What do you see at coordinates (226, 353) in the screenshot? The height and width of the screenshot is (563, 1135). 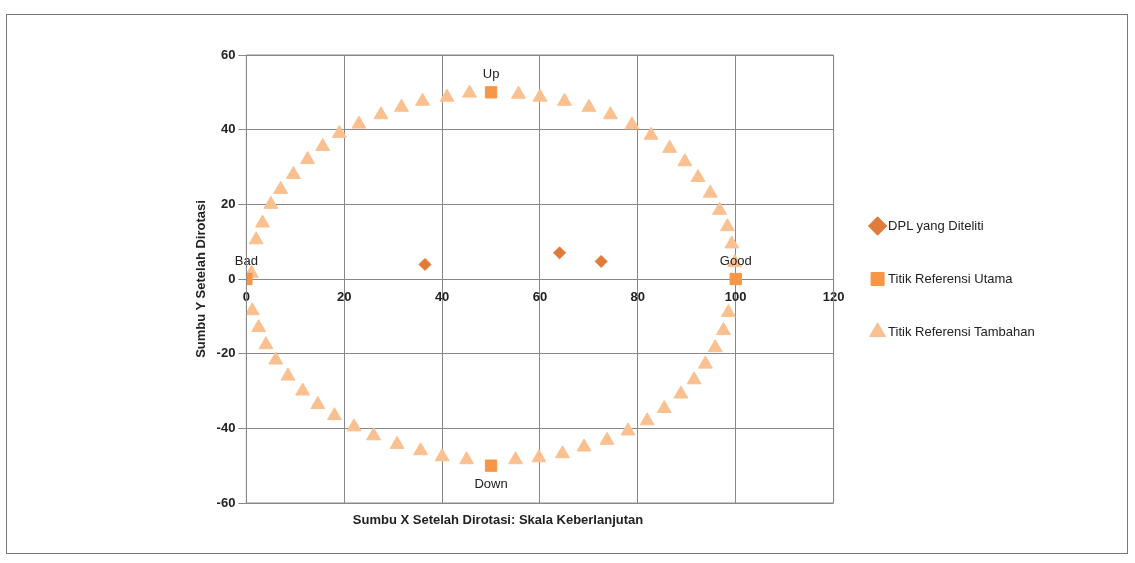 I see `y-tick-label: -20` at bounding box center [226, 353].